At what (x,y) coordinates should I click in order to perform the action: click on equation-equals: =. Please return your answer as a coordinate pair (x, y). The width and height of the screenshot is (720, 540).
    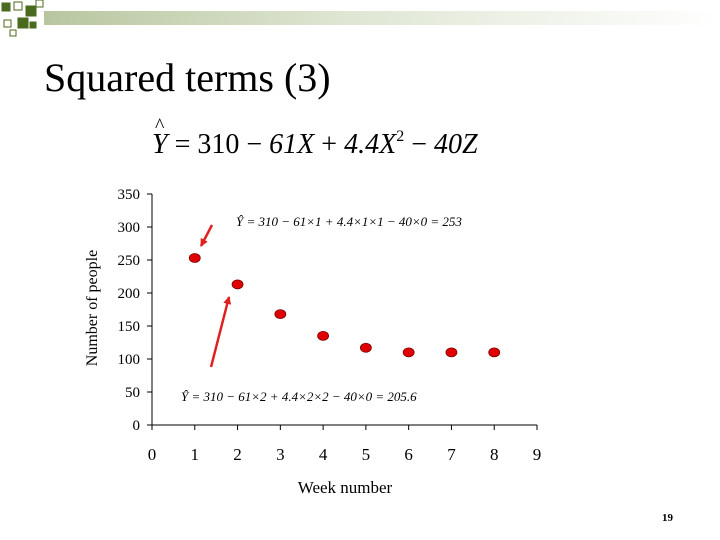
    Looking at the image, I should click on (182, 144).